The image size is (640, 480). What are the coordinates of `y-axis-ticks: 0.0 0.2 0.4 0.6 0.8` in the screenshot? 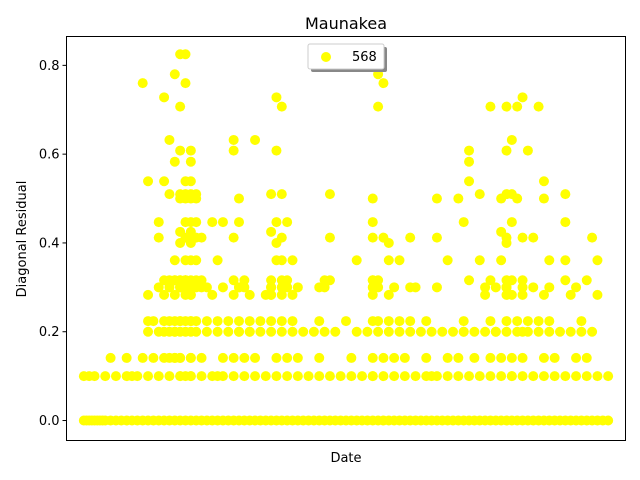 It's located at (53, 244).